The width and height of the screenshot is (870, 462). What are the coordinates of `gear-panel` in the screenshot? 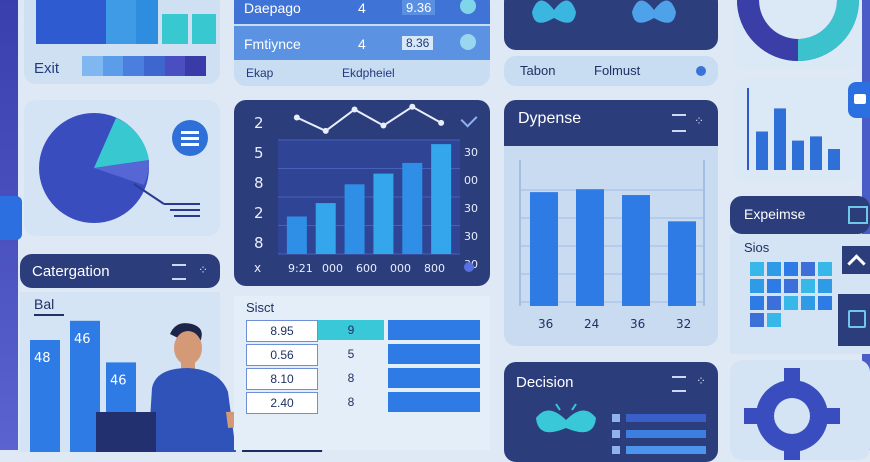 It's located at (800, 410).